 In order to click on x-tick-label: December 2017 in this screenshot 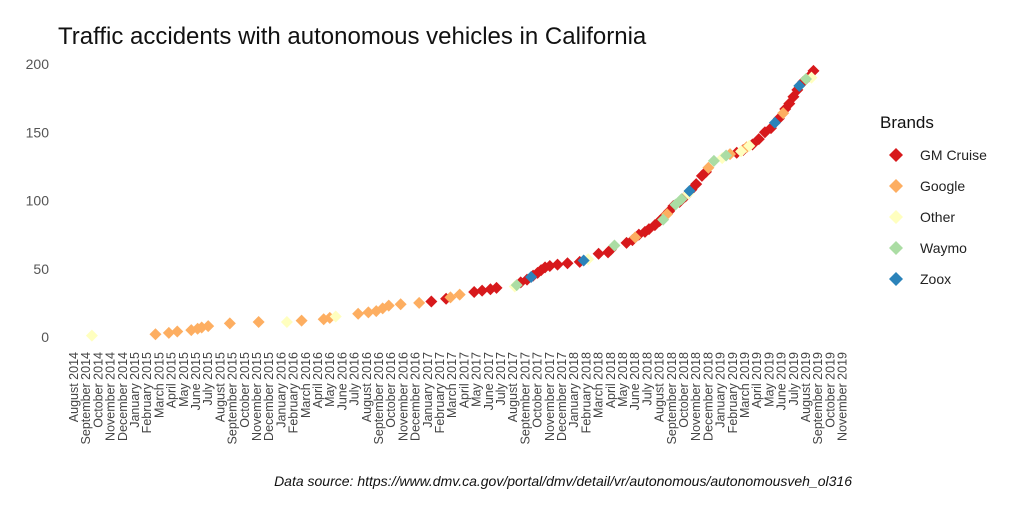, I will do `click(562, 396)`.